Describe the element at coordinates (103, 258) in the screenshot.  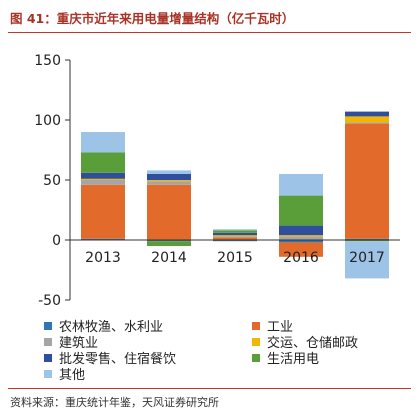
I see `x-category-label: 2013` at that location.